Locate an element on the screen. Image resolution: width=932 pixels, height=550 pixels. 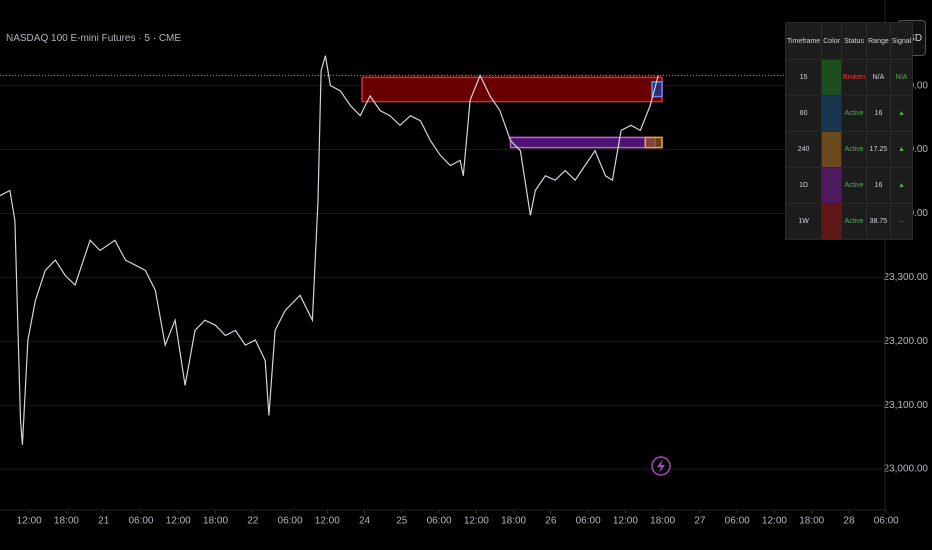
table-cell: 15 is located at coordinates (803, 77).